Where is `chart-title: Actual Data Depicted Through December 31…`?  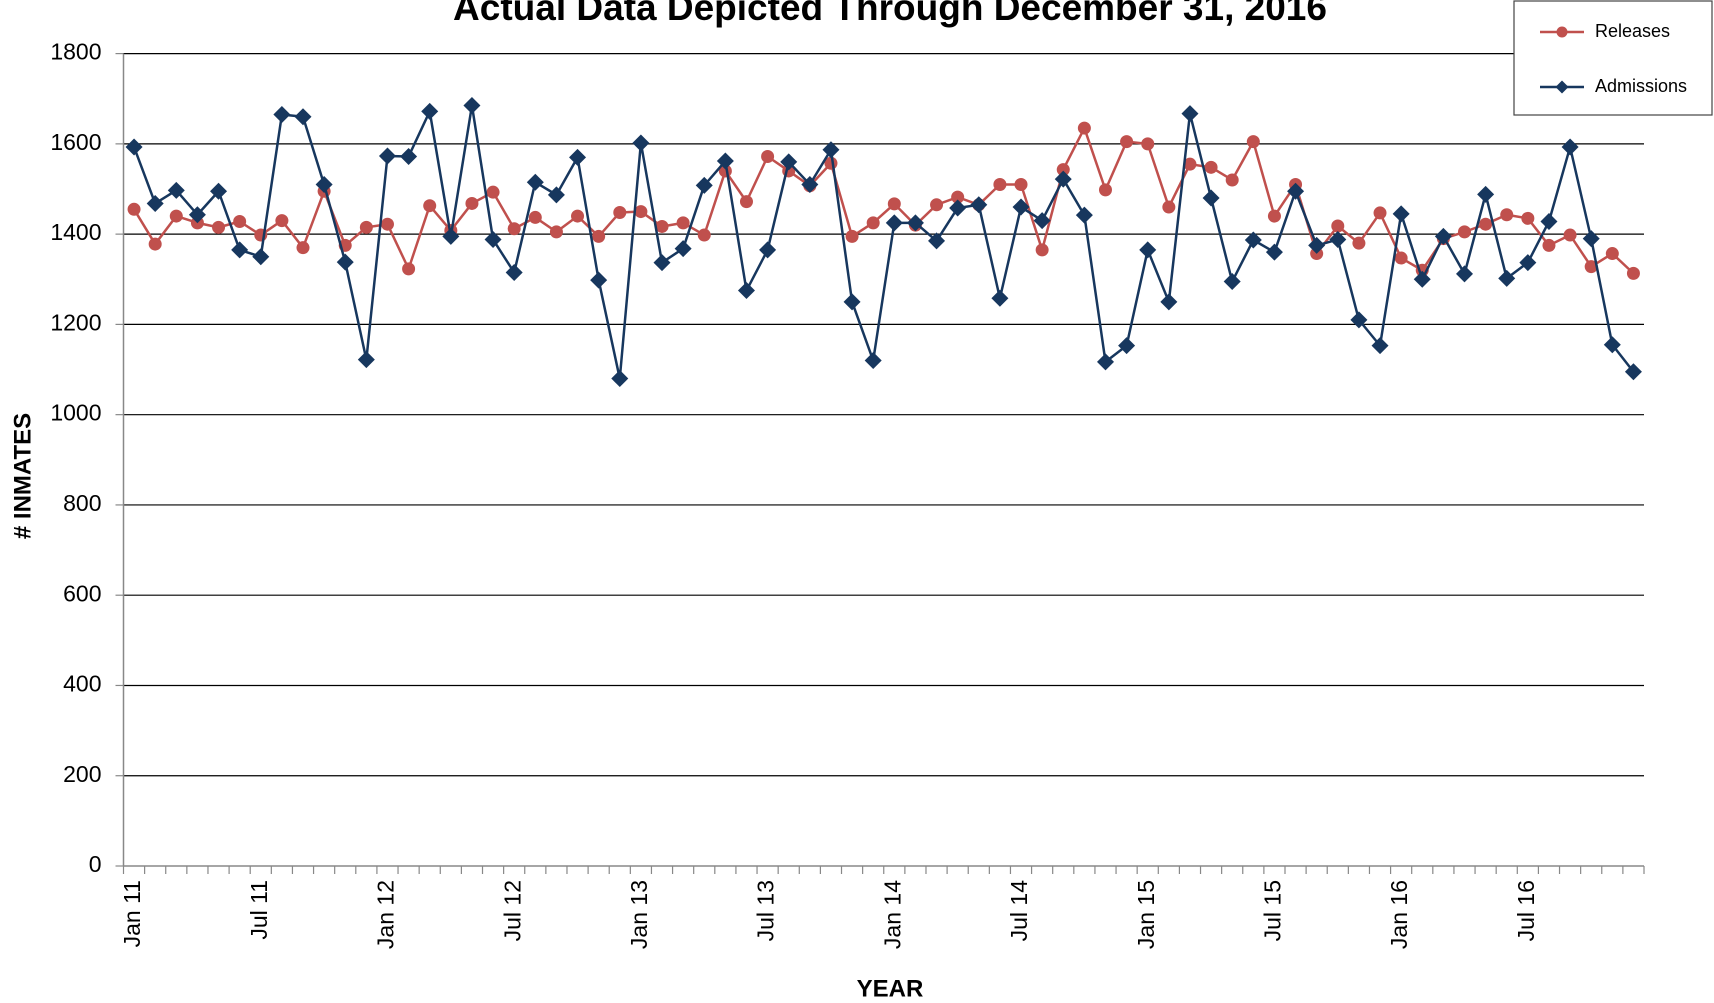 chart-title: Actual Data Depicted Through December 31… is located at coordinates (890, 14).